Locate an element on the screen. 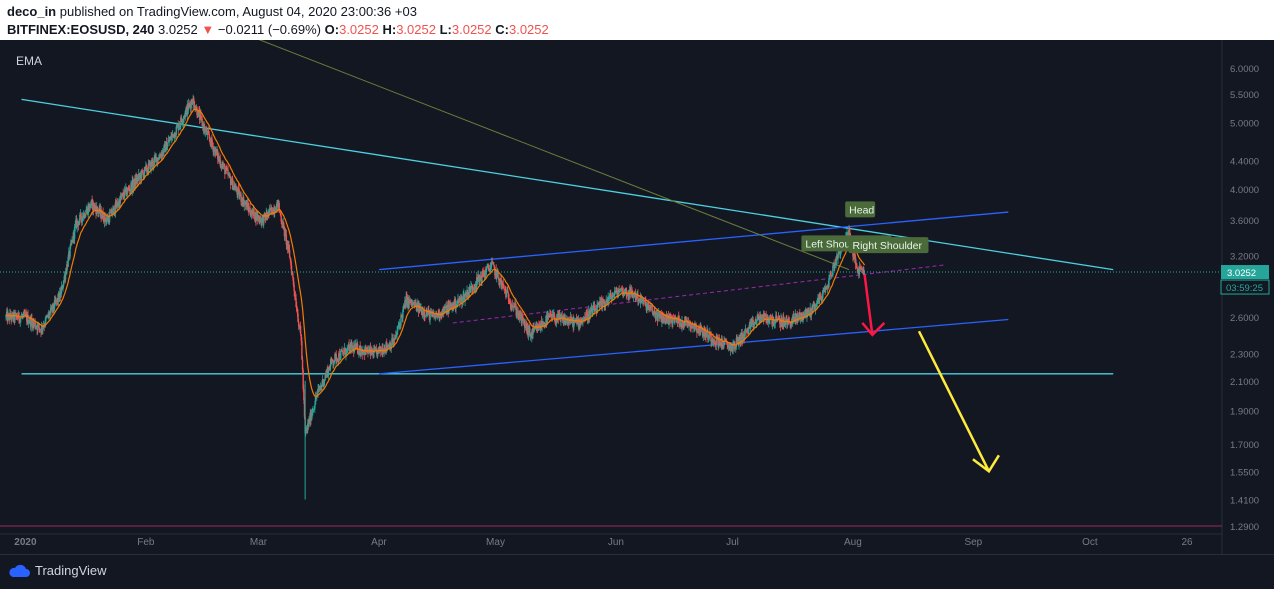 The width and height of the screenshot is (1274, 589). red-arrow-head is located at coordinates (873, 329).